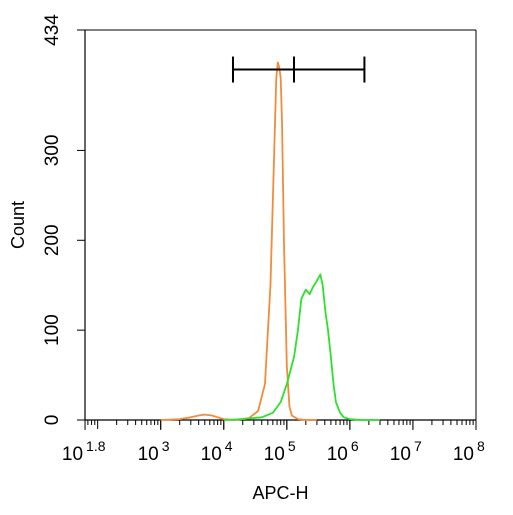 The width and height of the screenshot is (513, 515). What do you see at coordinates (280, 493) in the screenshot?
I see `x-axis-title: APC-H` at bounding box center [280, 493].